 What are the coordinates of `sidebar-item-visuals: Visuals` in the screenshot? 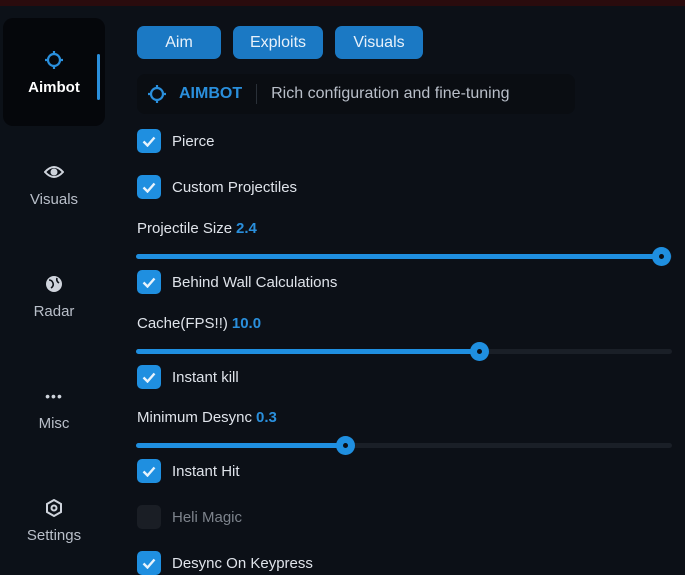 It's located at (54, 184).